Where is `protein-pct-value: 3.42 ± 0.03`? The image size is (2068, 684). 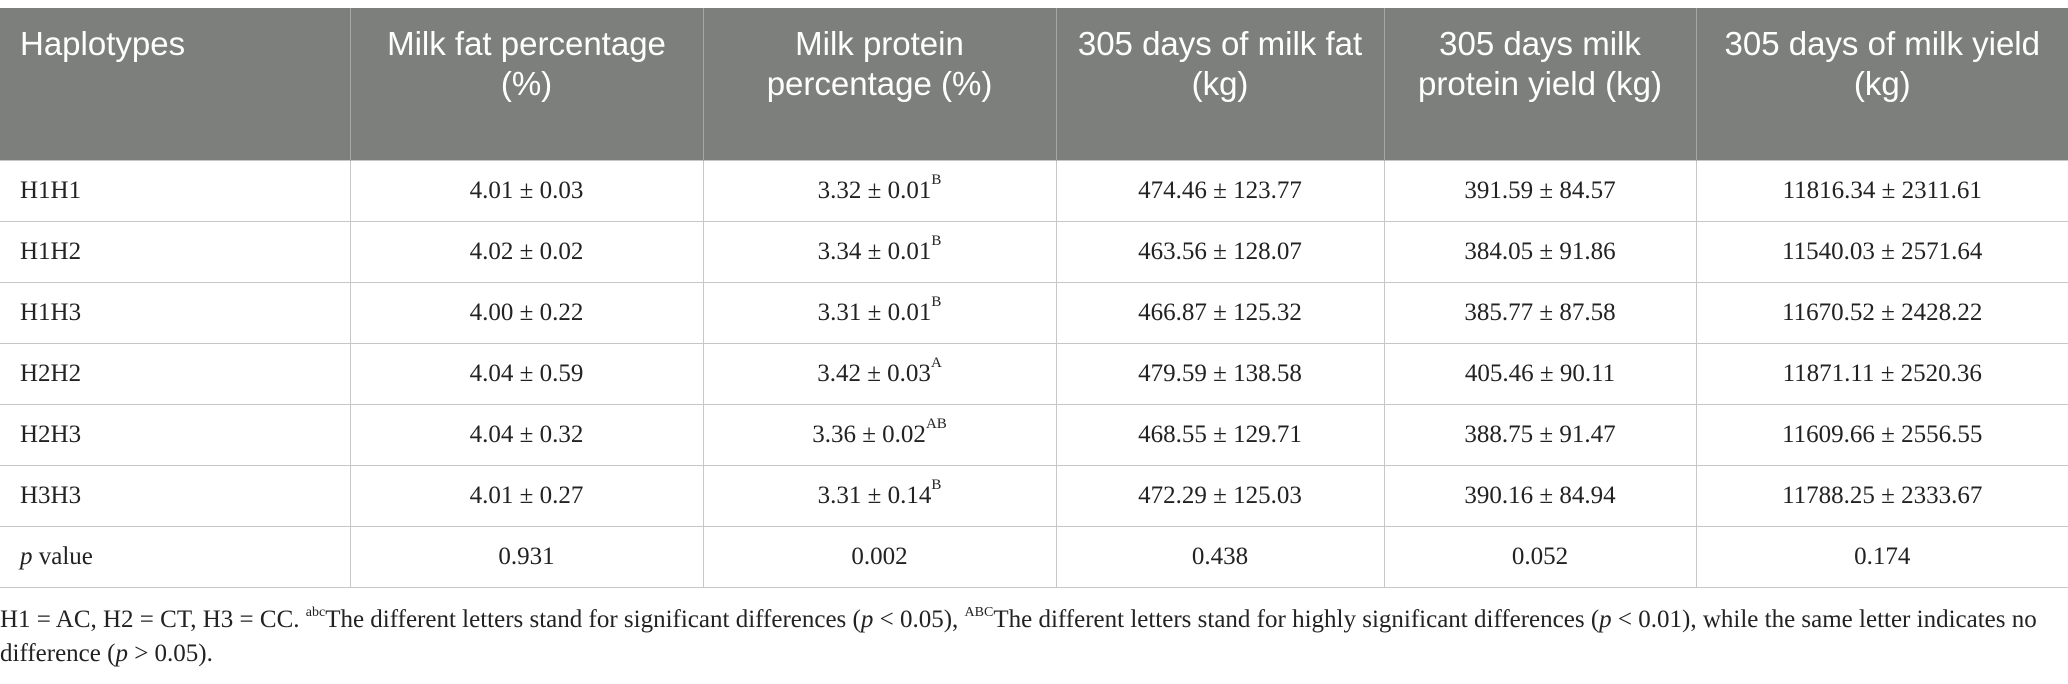
protein-pct-value: 3.42 ± 0.03 is located at coordinates (874, 373).